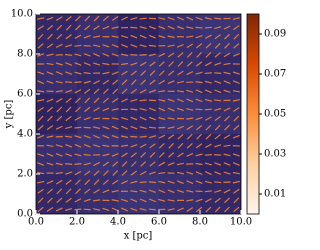 The width and height of the screenshot is (320, 250). Describe the element at coordinates (275, 194) in the screenshot. I see `colorbar-tick-label: 0.01` at that location.